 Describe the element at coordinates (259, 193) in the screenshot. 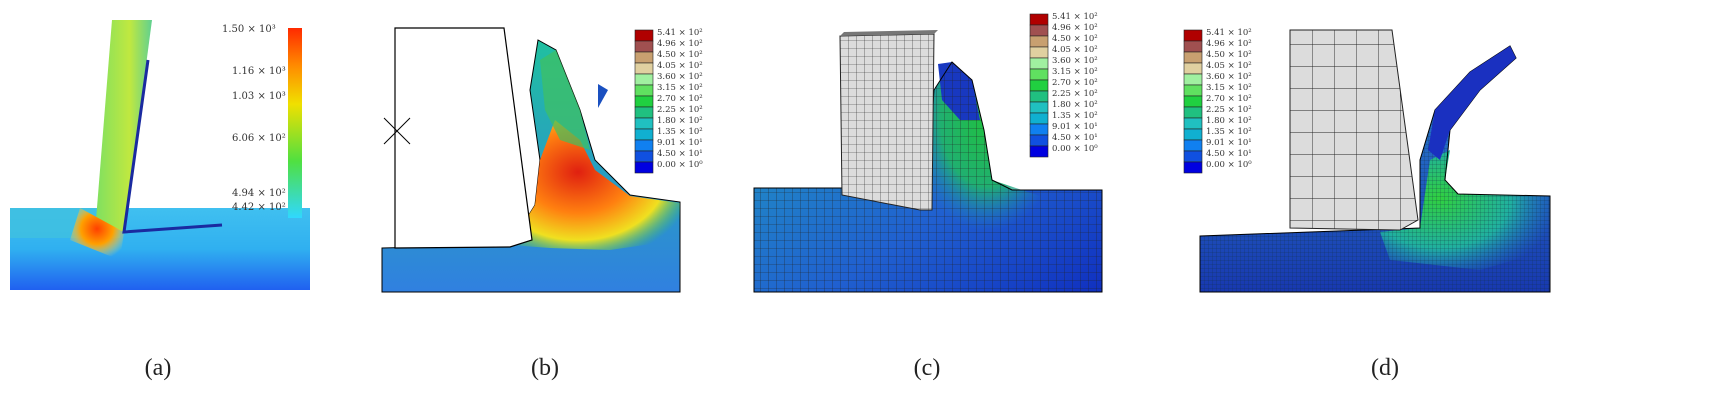

I see `legend-label: 4.94 × 10²` at that location.